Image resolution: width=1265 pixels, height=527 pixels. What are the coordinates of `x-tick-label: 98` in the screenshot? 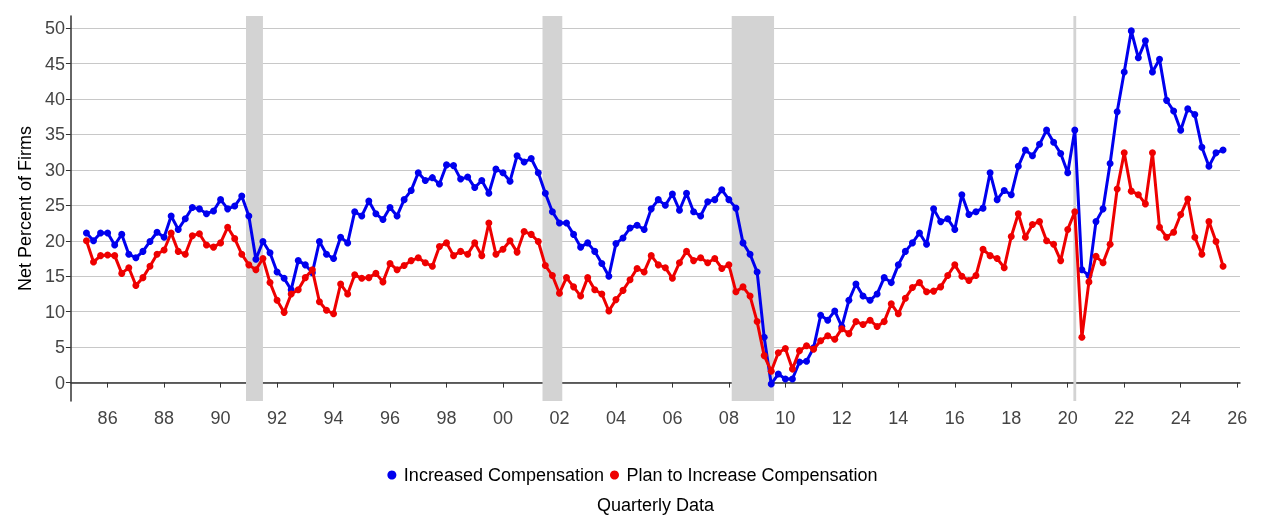 It's located at (446, 418).